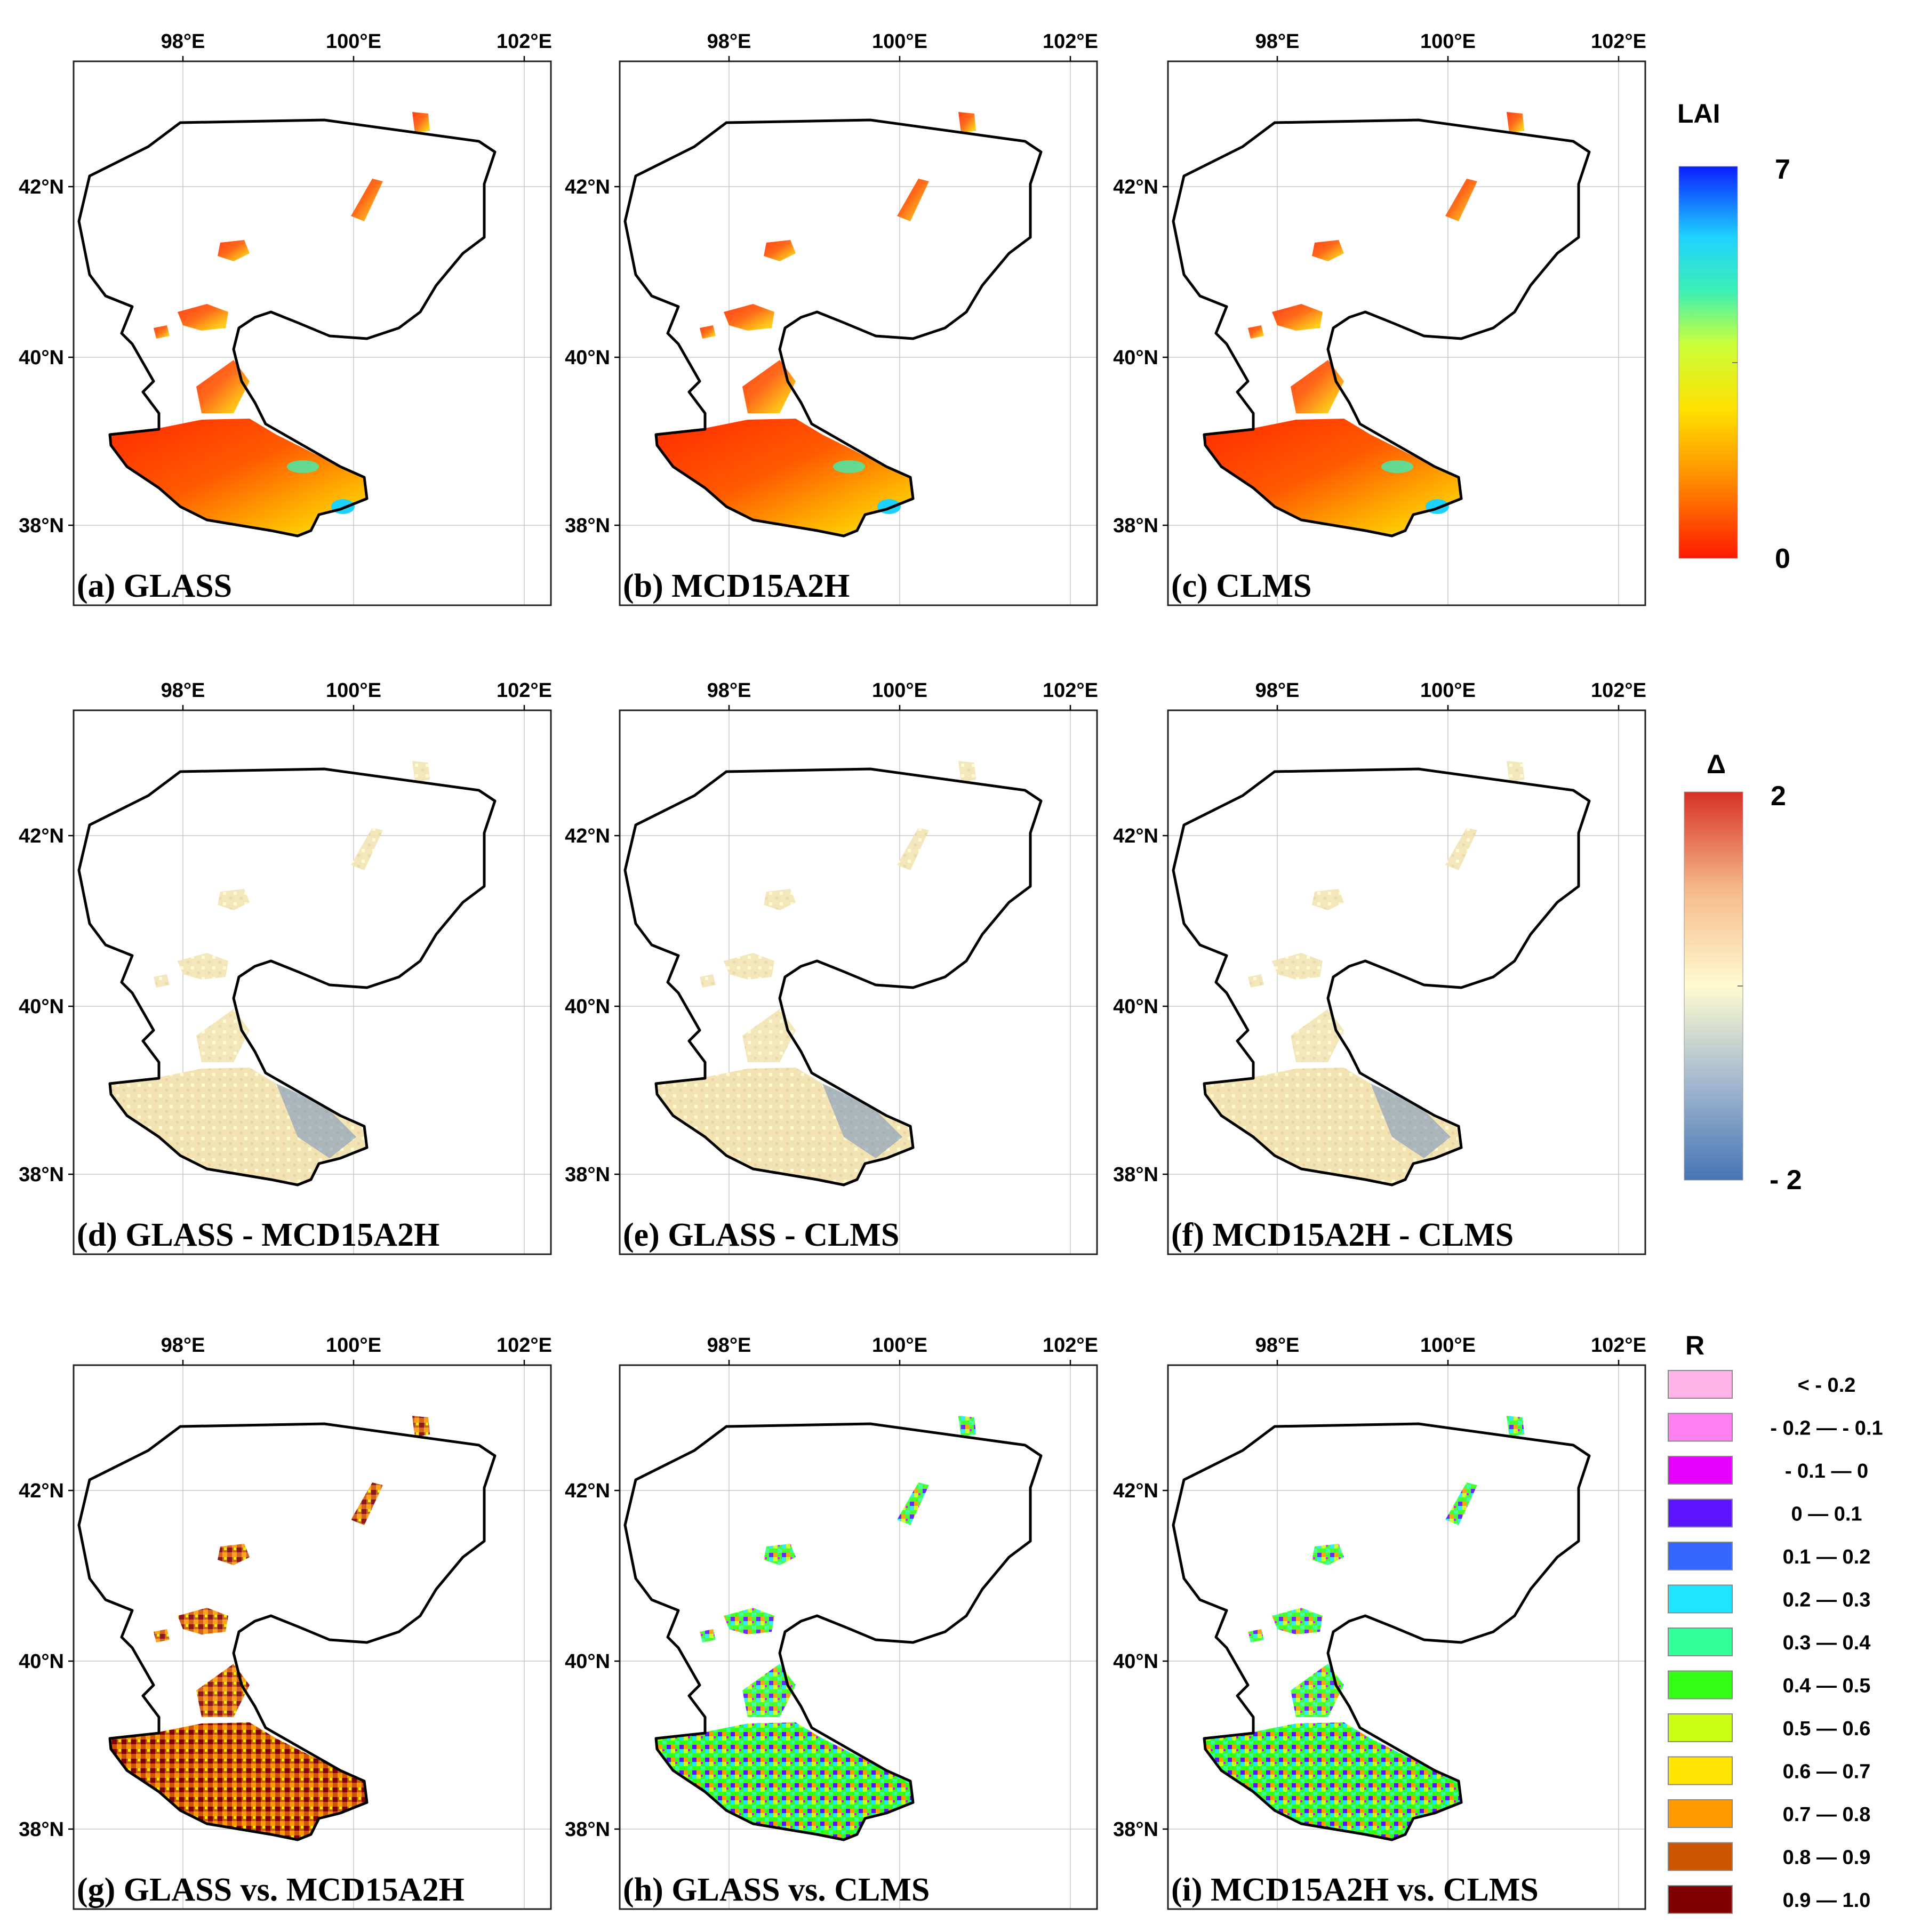 This screenshot has width=1913, height=1932. What do you see at coordinates (1826, 1514) in the screenshot?
I see `r-legend-label: 0 — 0.1` at bounding box center [1826, 1514].